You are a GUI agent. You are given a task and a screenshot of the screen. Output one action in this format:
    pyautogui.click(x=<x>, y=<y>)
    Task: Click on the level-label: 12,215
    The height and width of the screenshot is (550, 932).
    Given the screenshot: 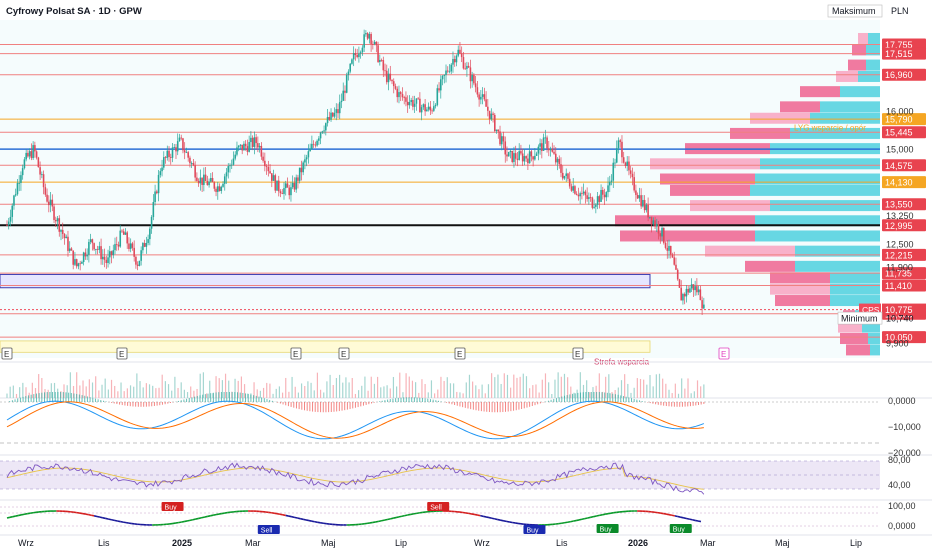 What is the action you would take?
    pyautogui.click(x=899, y=255)
    